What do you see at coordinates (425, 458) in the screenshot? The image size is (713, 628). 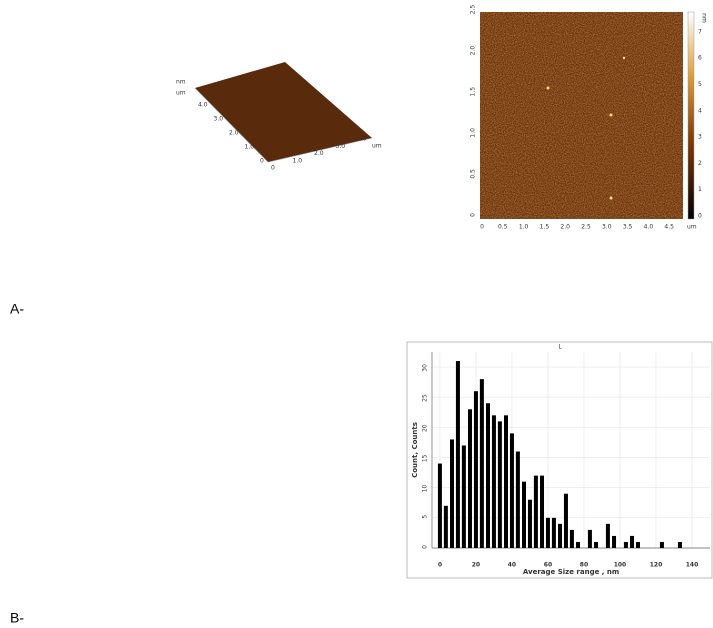 I see `y-tick-label: 15` at bounding box center [425, 458].